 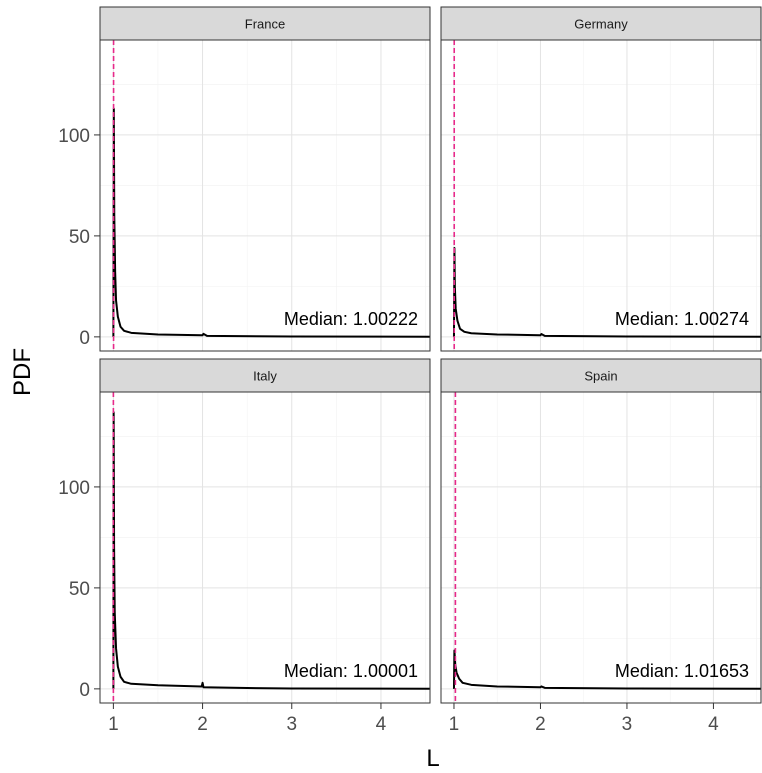 I want to click on y-axis-title: PDF, so click(x=22, y=372).